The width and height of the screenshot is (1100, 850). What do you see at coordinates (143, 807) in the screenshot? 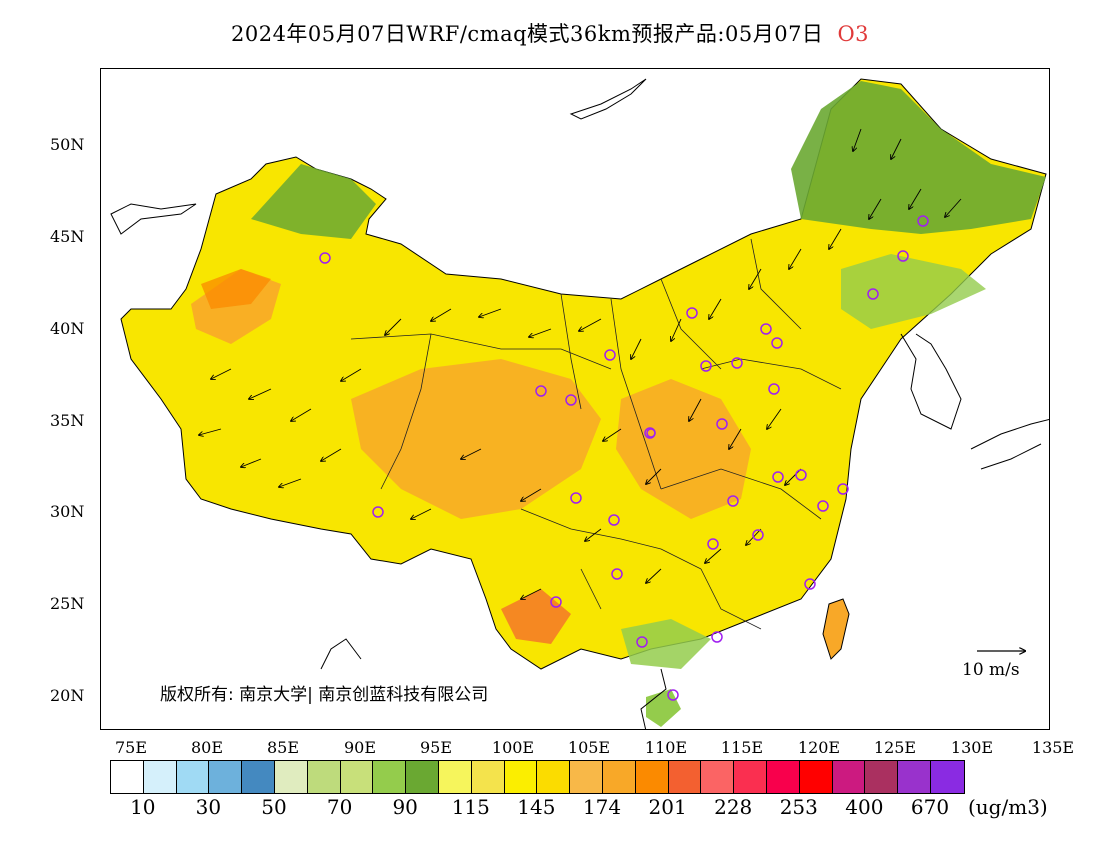
I see `colorbar-label: 10` at bounding box center [143, 807].